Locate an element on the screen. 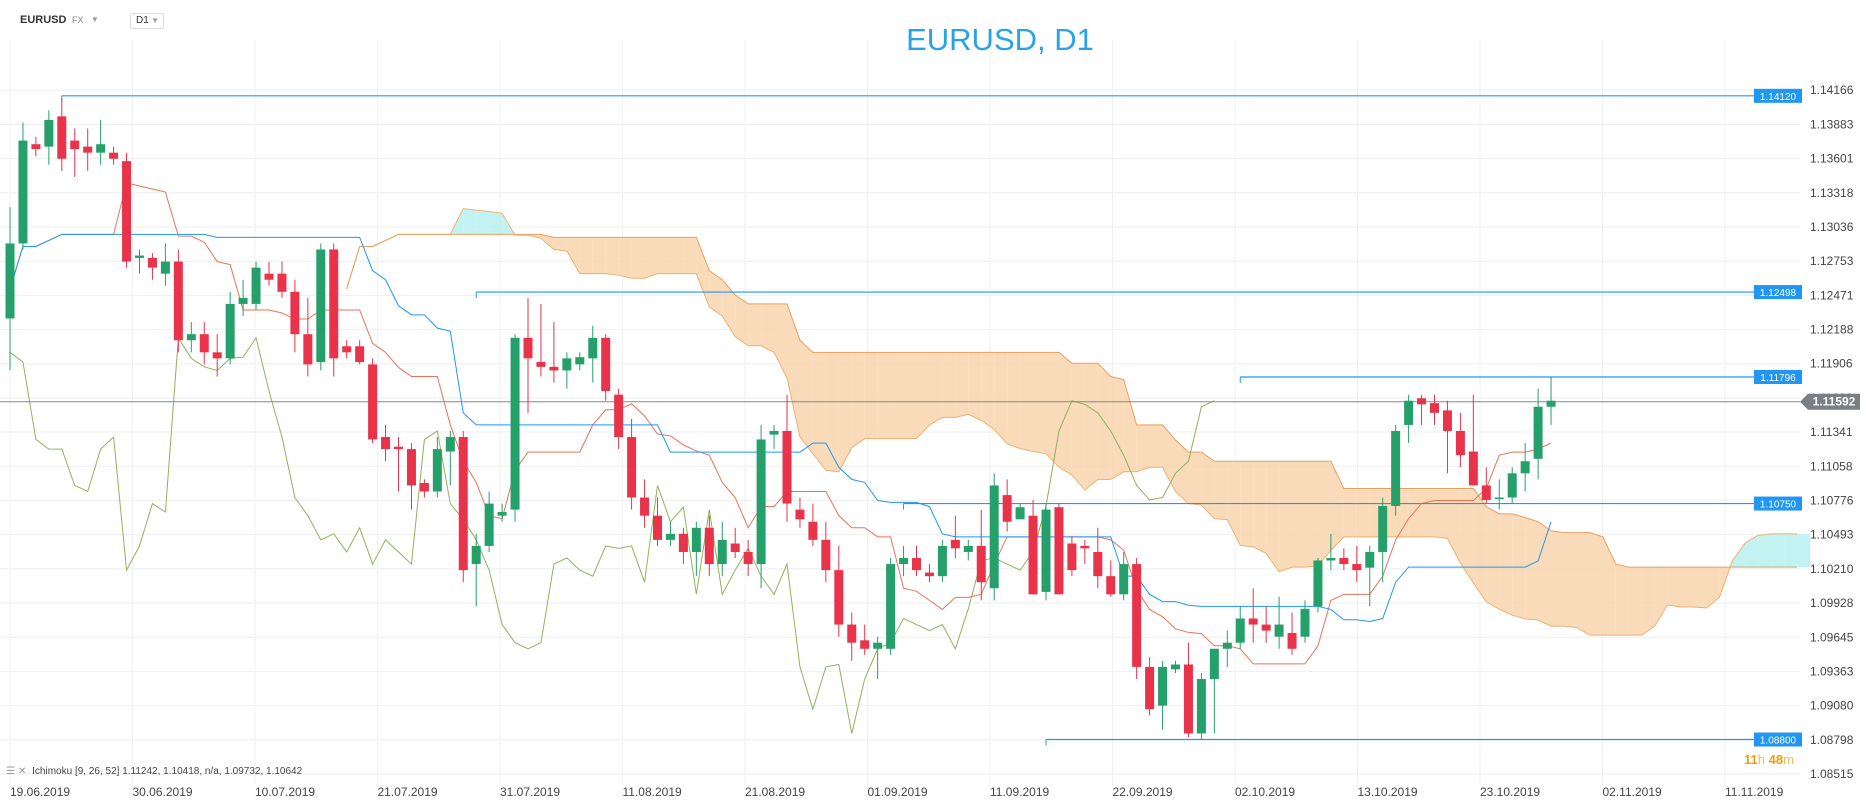 Image resolution: width=1866 pixels, height=805 pixels. symbol-label: EURUSD is located at coordinates (43, 20).